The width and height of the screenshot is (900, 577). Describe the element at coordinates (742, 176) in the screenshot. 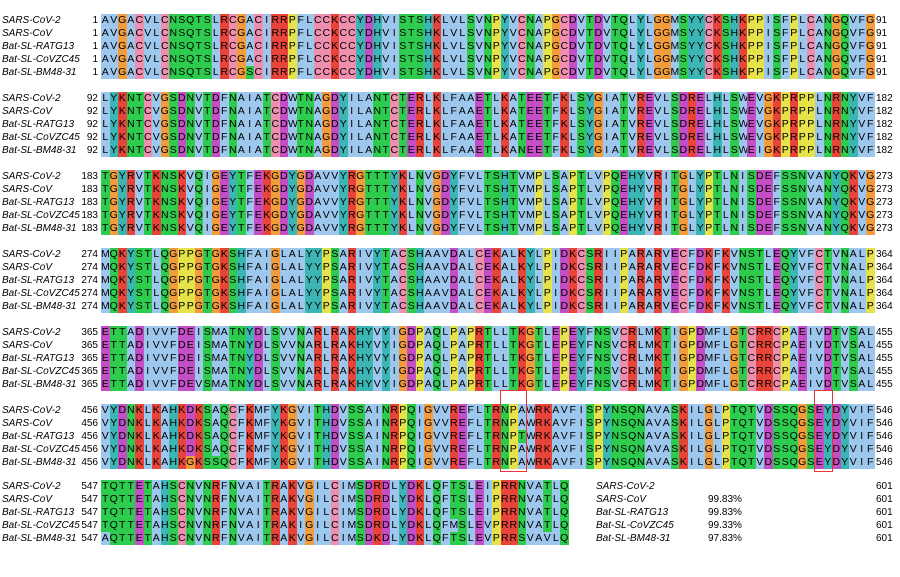

I see `residue: I` at that location.